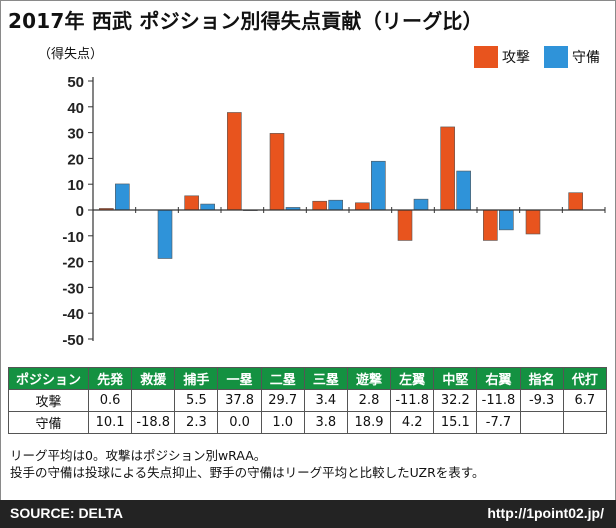  Describe the element at coordinates (585, 378) in the screenshot. I see `table-column-header: 代打` at that location.